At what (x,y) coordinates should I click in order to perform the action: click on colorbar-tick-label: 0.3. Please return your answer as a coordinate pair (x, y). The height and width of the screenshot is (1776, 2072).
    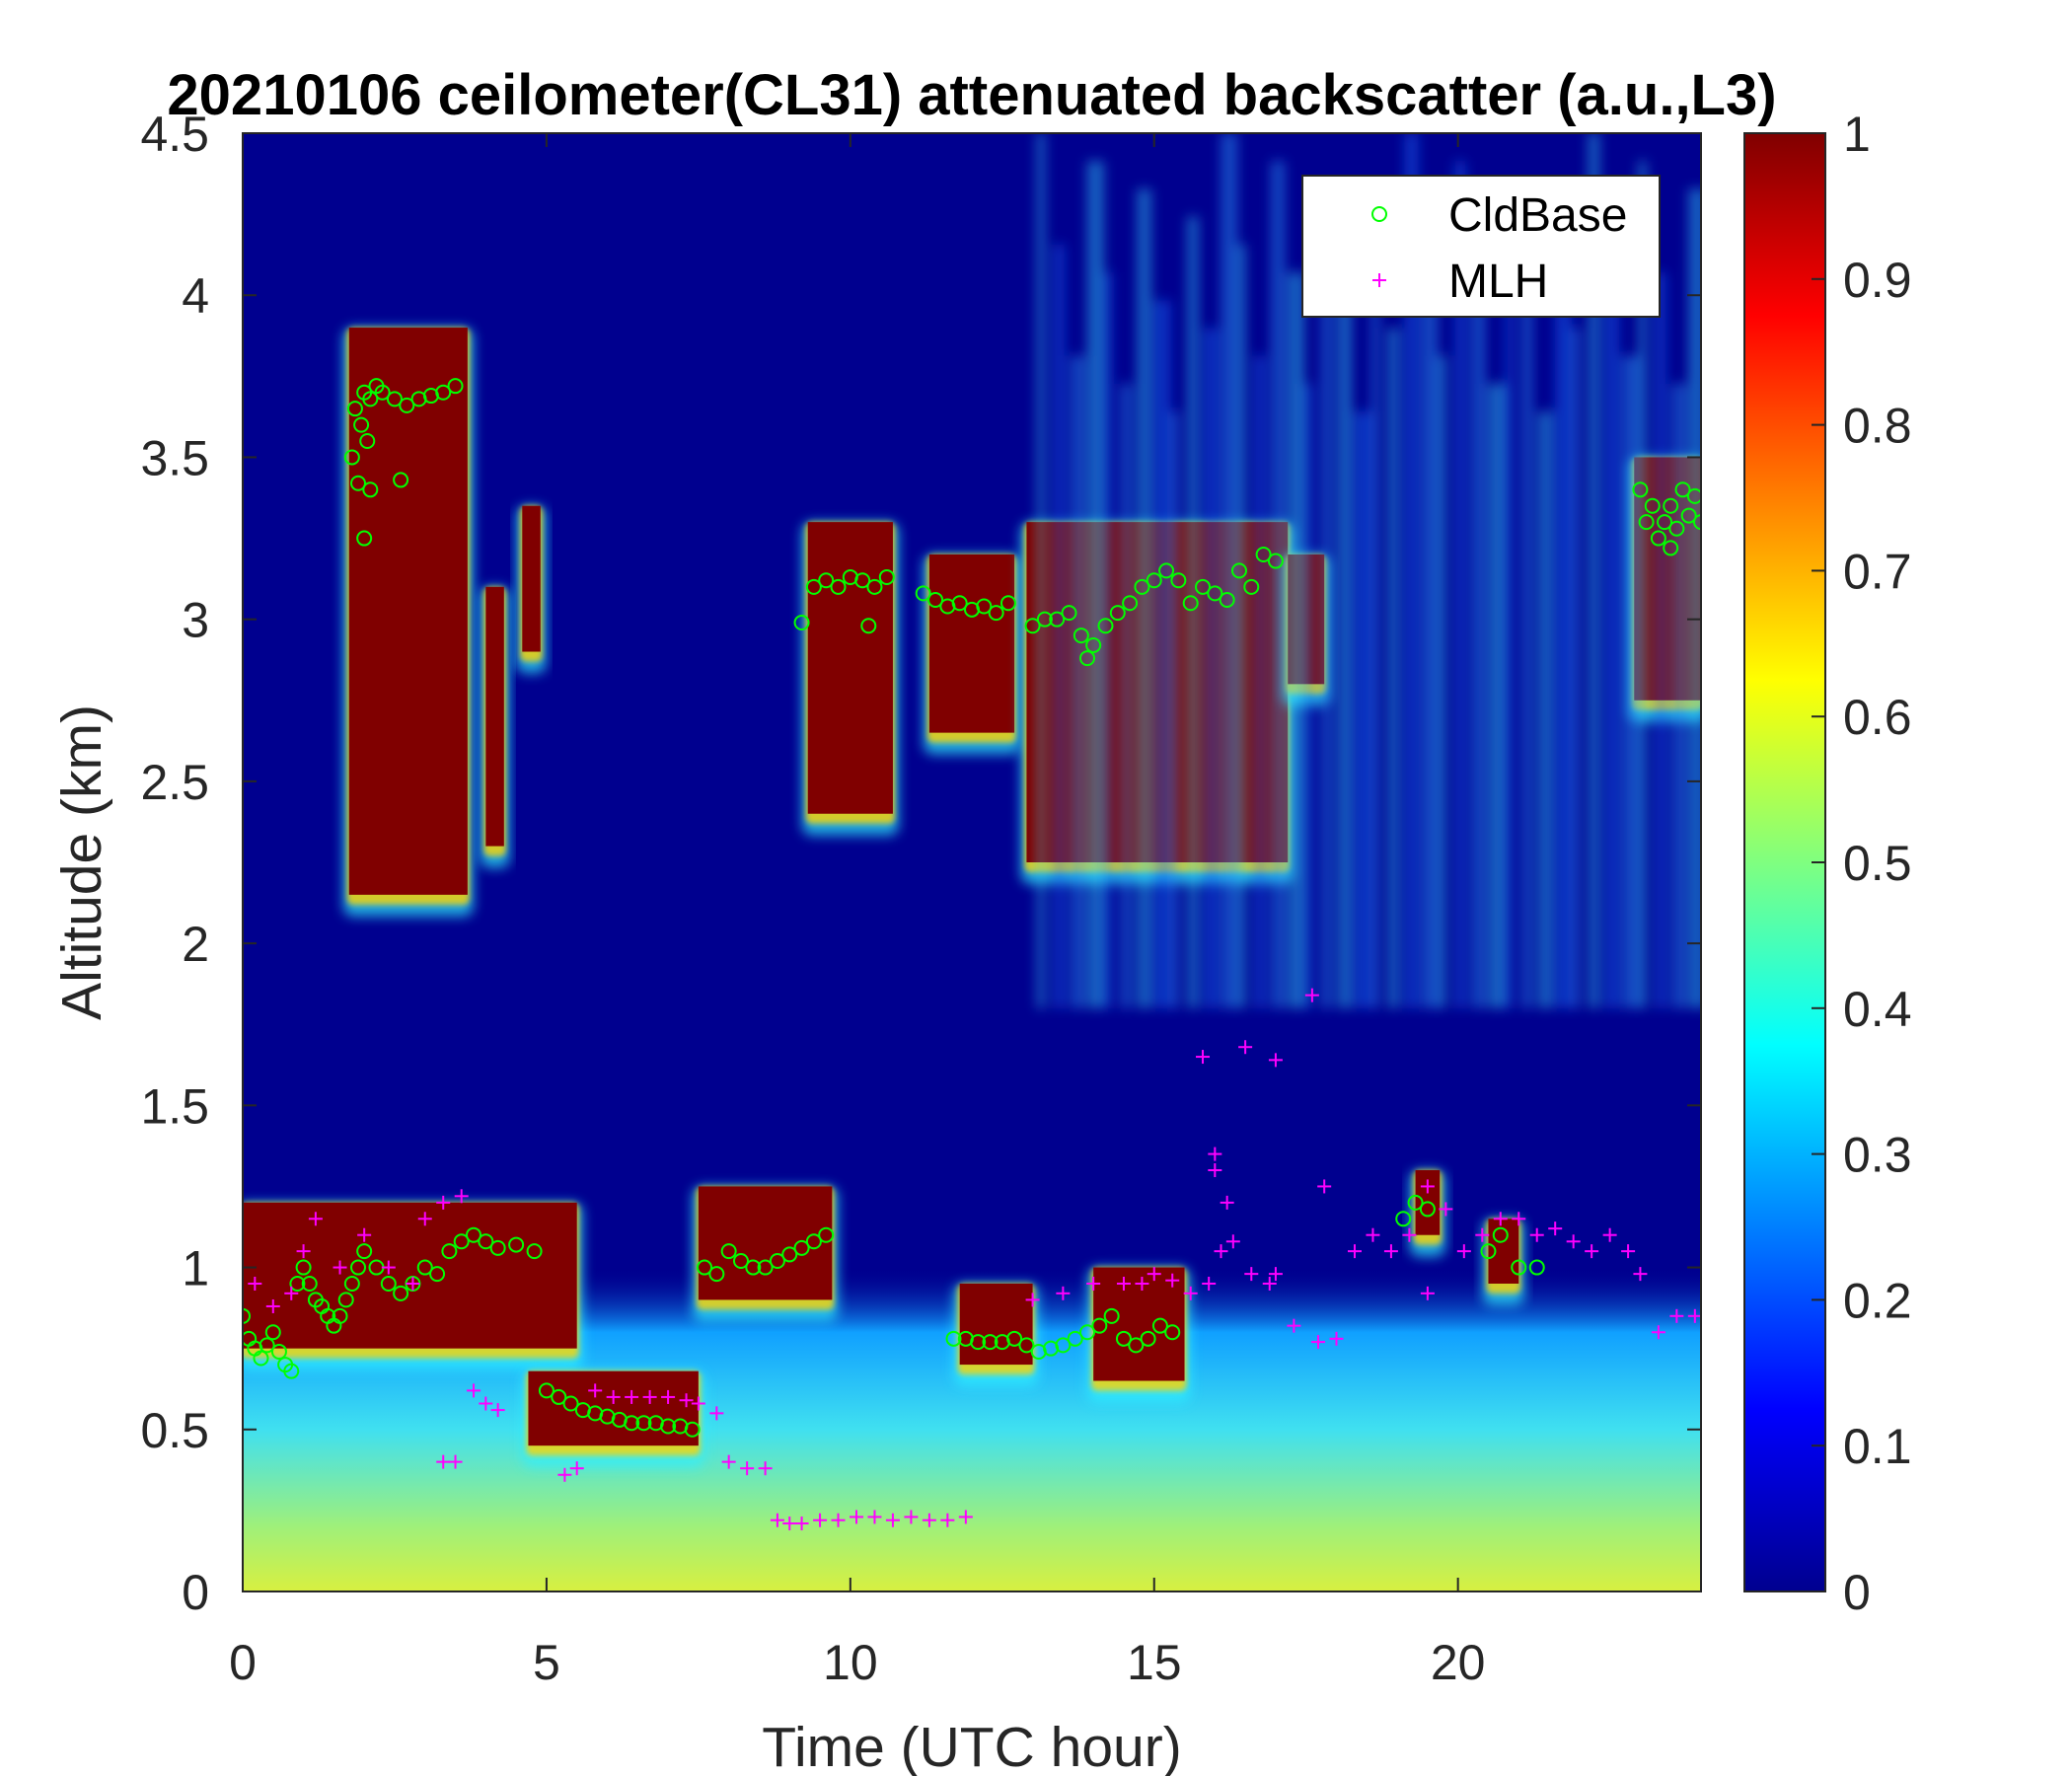
    Looking at the image, I should click on (1877, 1156).